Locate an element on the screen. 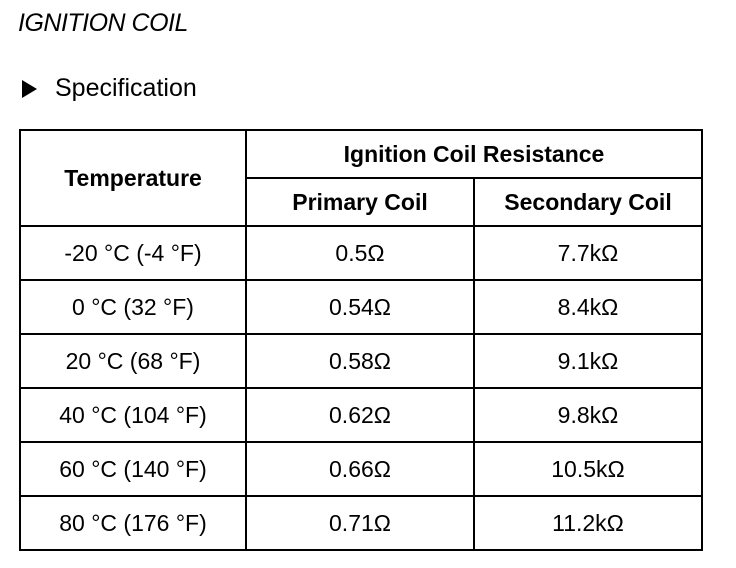 This screenshot has width=736, height=568. header-primary-coil: Primary Coil is located at coordinates (360, 202).